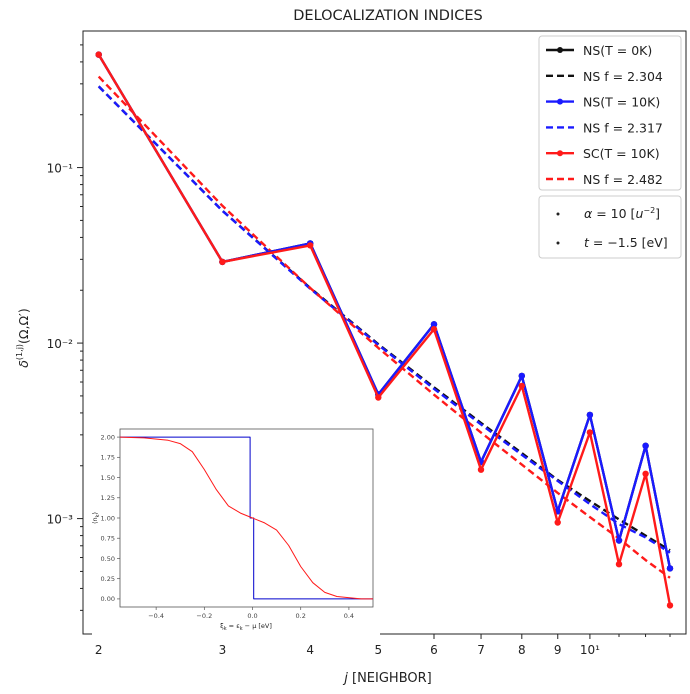 This screenshot has width=690, height=694. I want to click on x-tick-label: 5, so click(379, 650).